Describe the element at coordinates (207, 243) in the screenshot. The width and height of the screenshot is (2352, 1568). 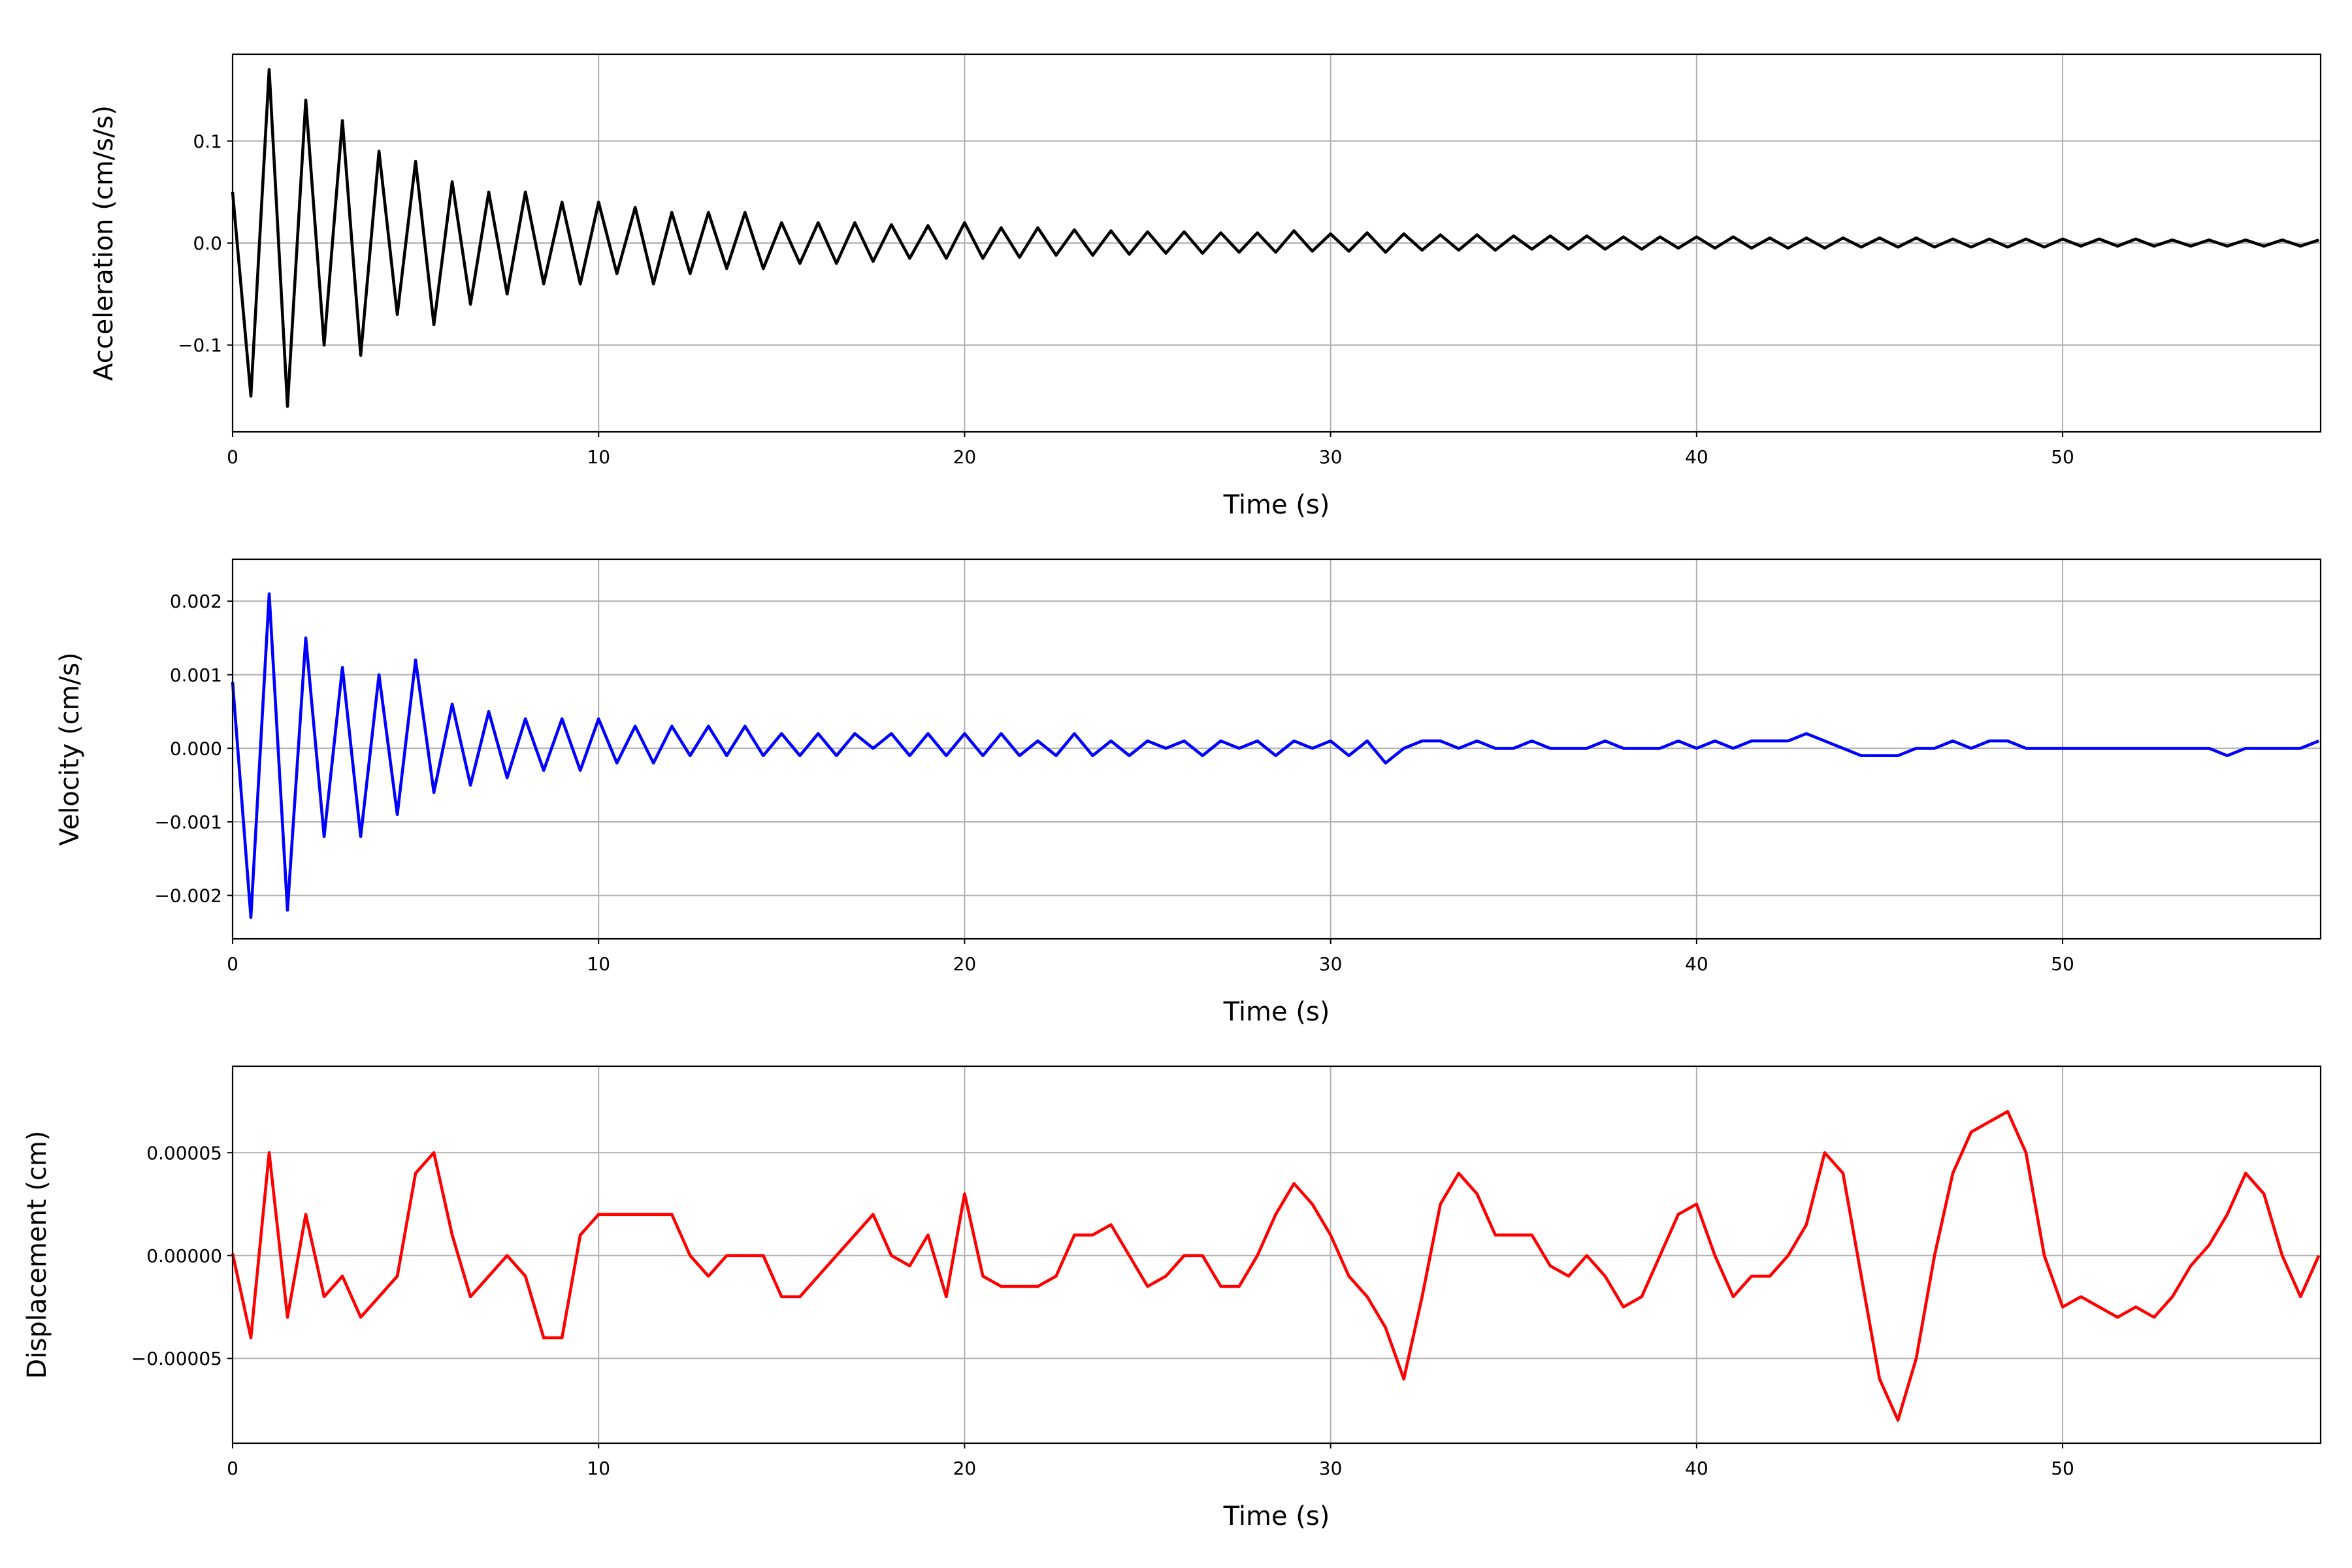
I see `y-tick-label: 0.0` at that location.